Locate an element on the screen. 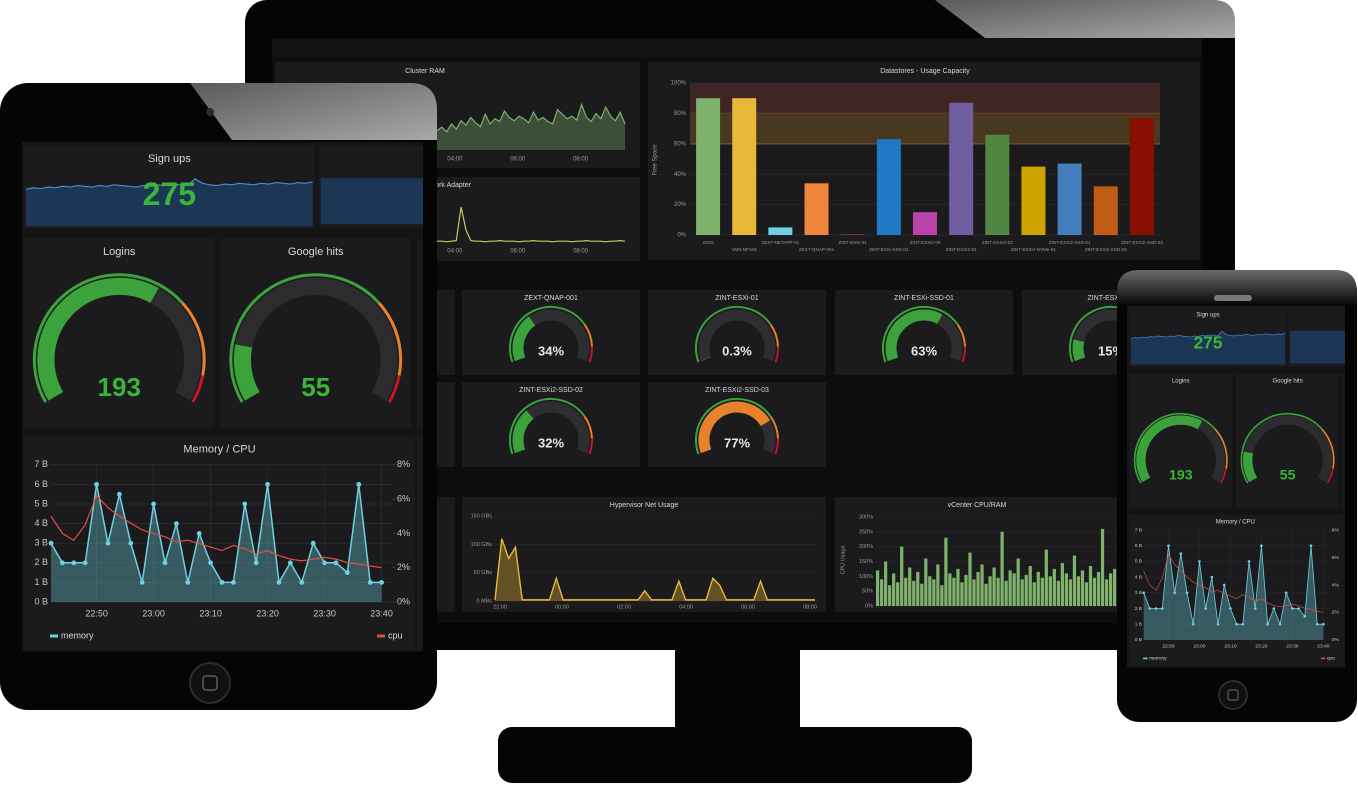 The height and width of the screenshot is (785, 1358). monitor-neck is located at coordinates (737, 686).